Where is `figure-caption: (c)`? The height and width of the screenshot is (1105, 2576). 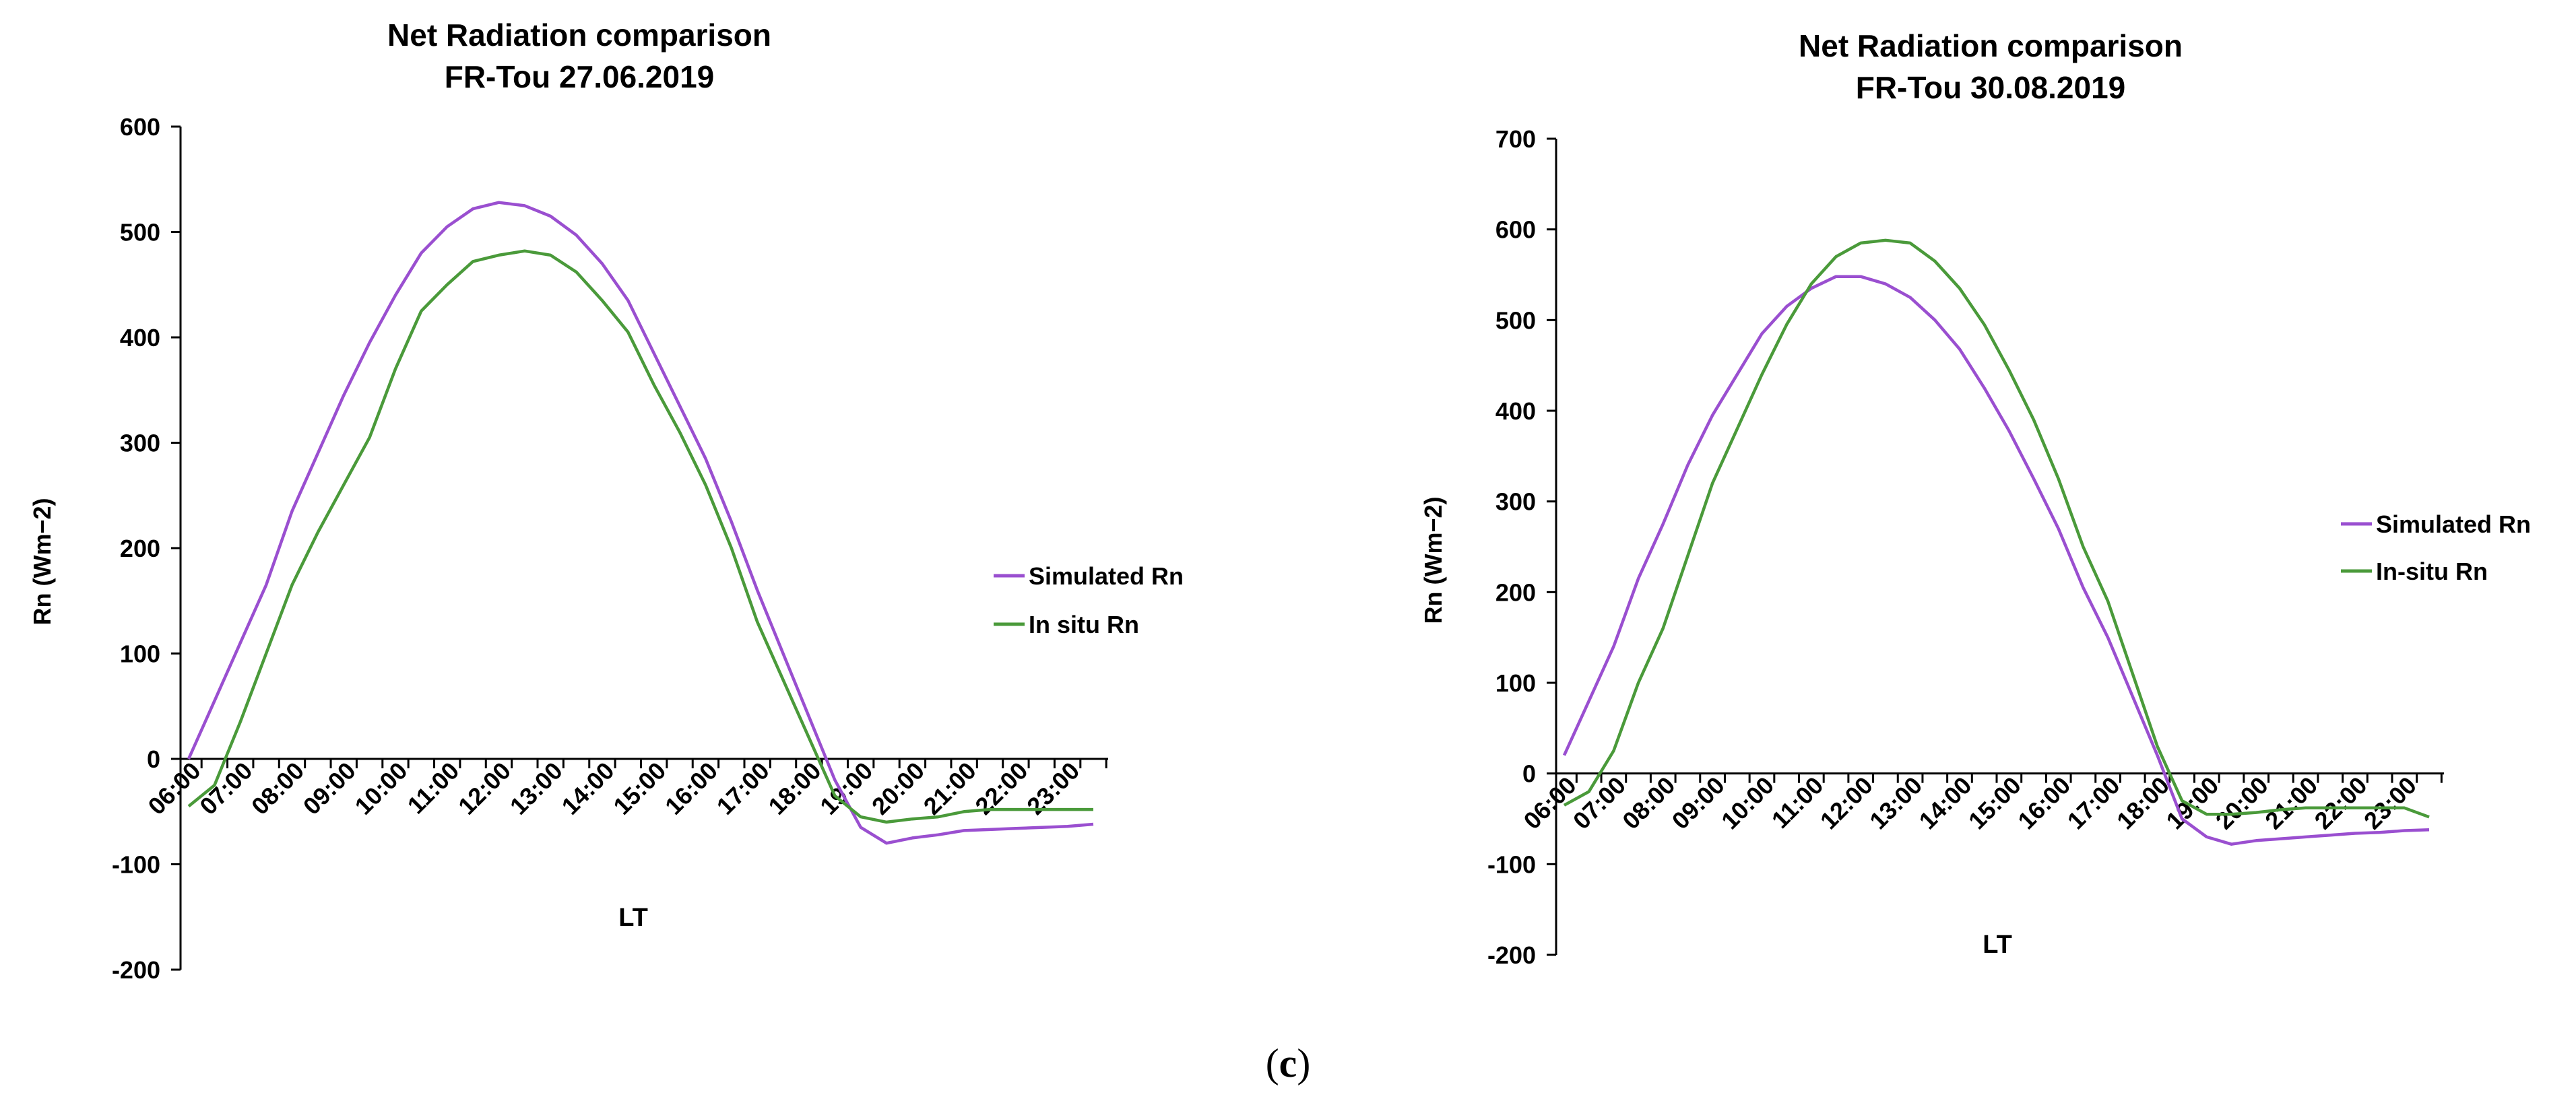
figure-caption: (c) is located at coordinates (1288, 1063).